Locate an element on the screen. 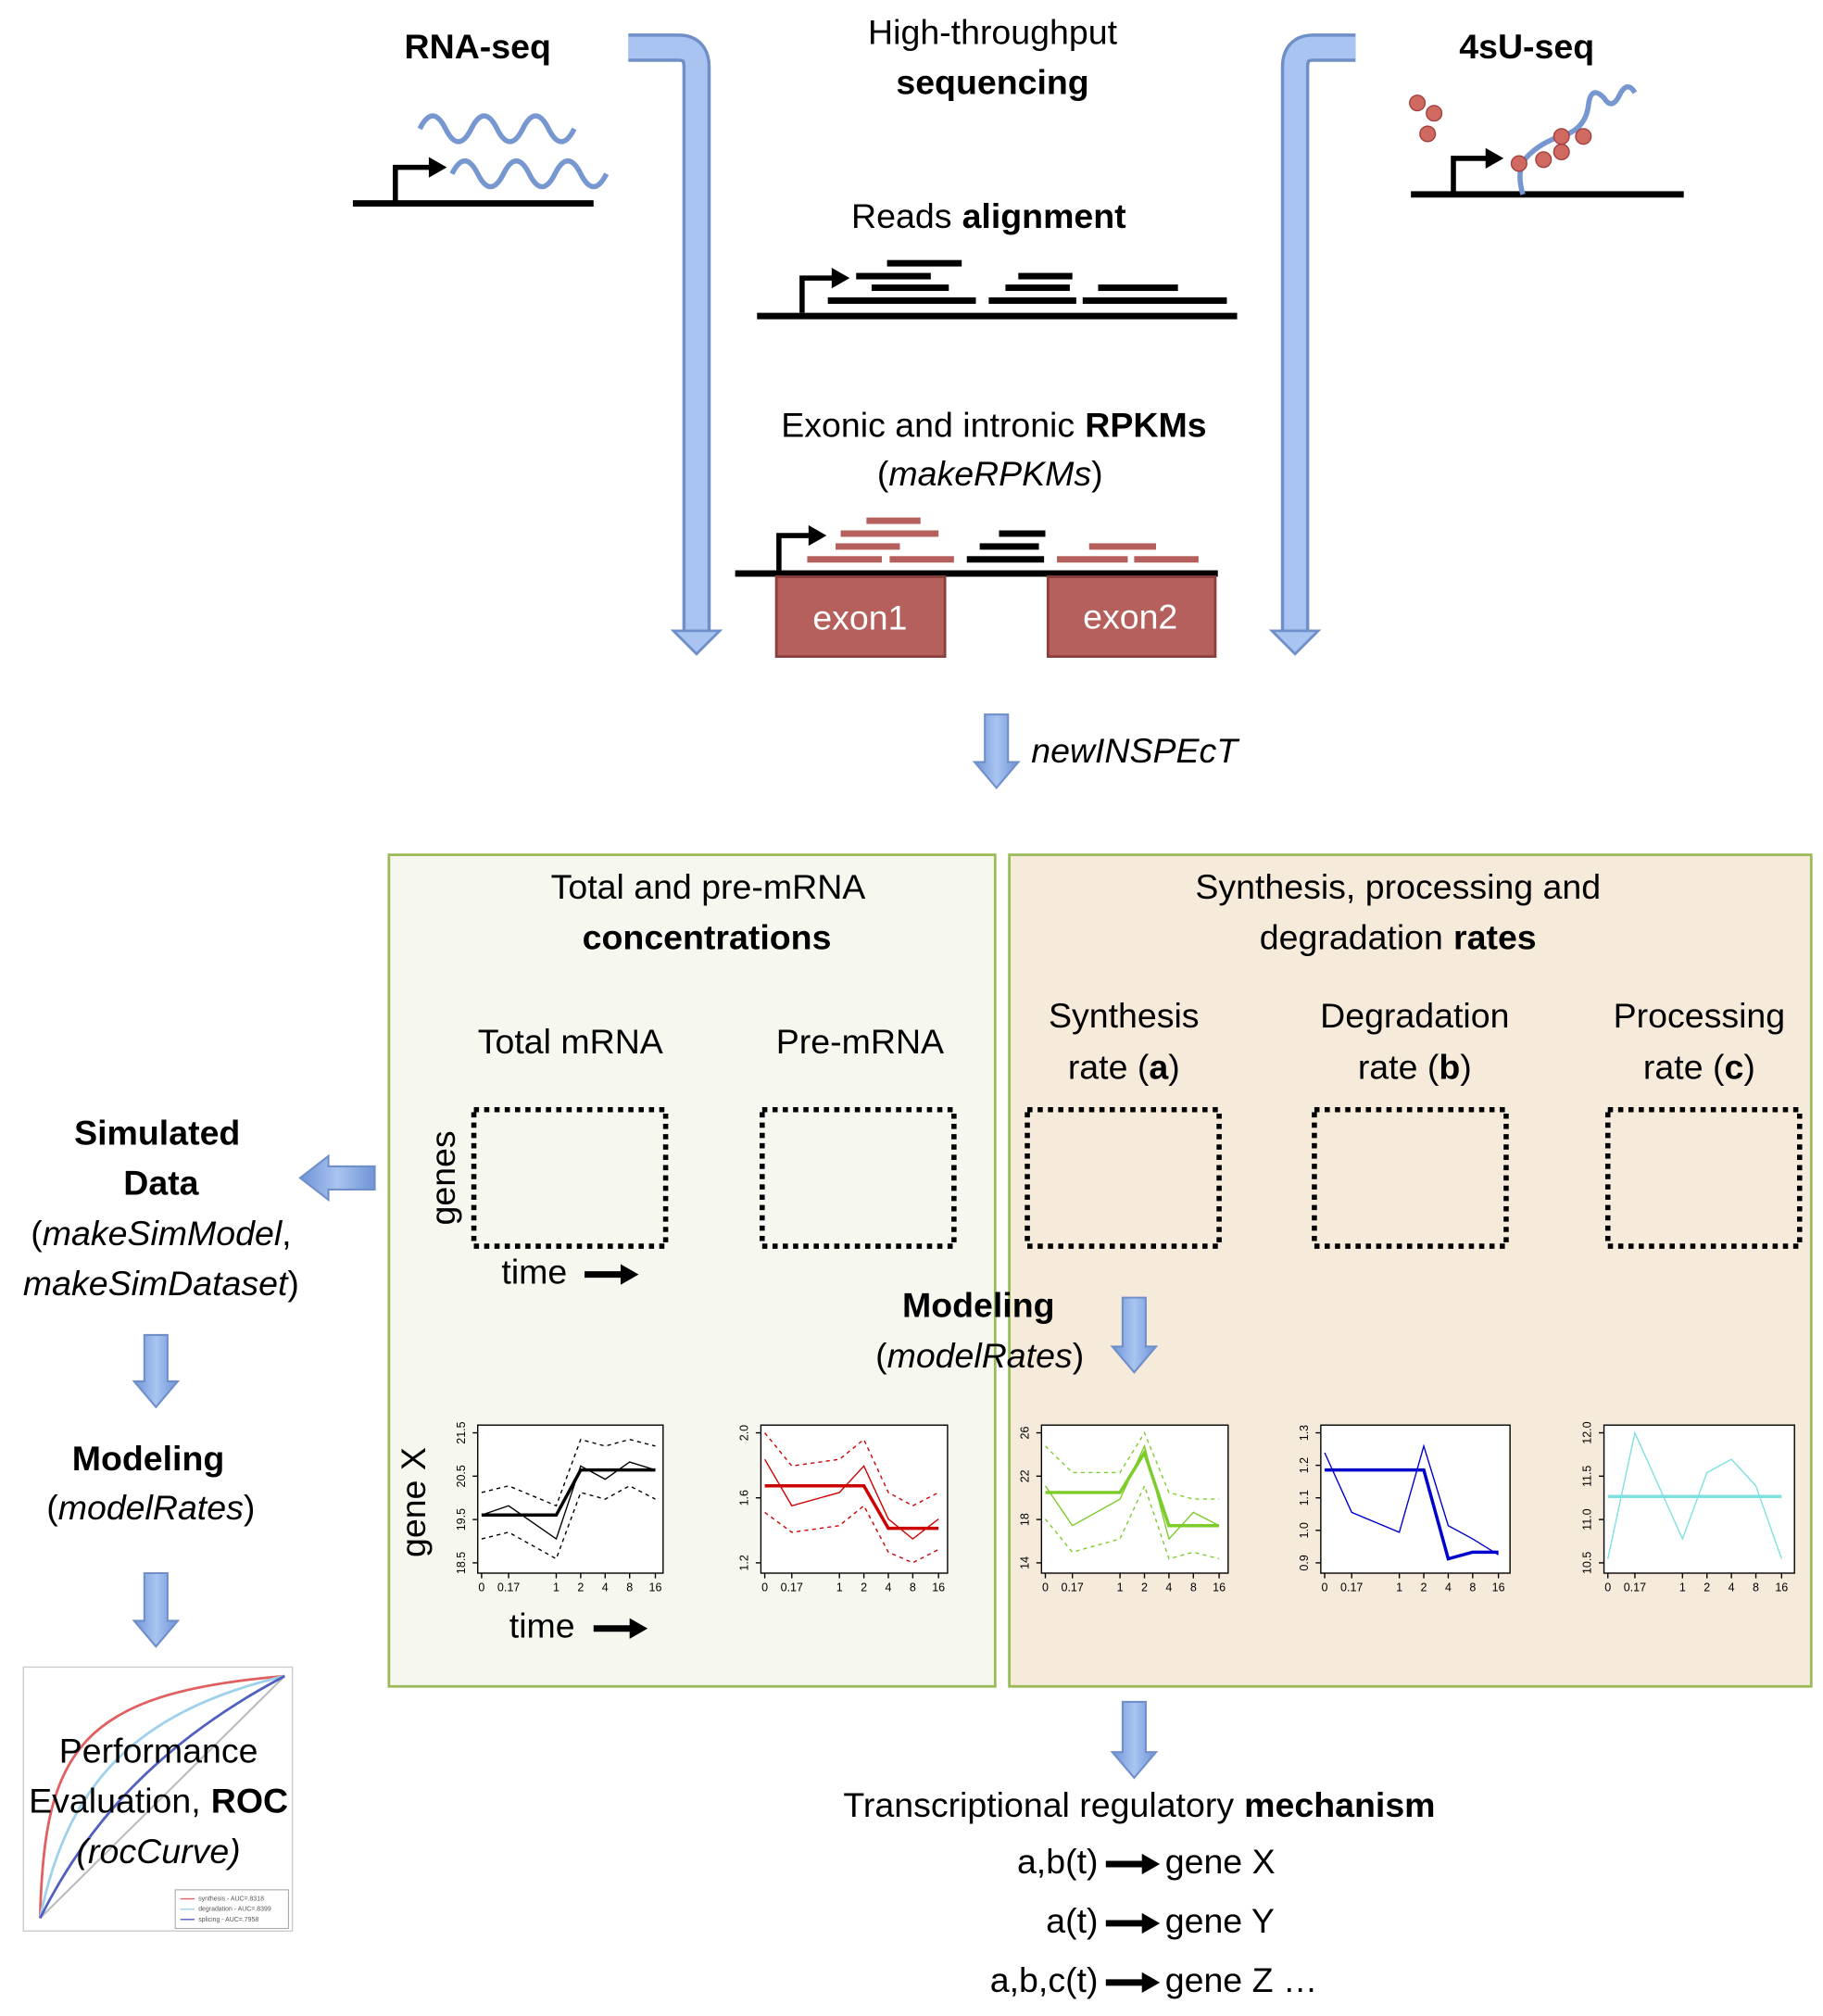 The width and height of the screenshot is (1823, 2016). text-span: splicing - AUC=.7958 is located at coordinates (228, 1920).